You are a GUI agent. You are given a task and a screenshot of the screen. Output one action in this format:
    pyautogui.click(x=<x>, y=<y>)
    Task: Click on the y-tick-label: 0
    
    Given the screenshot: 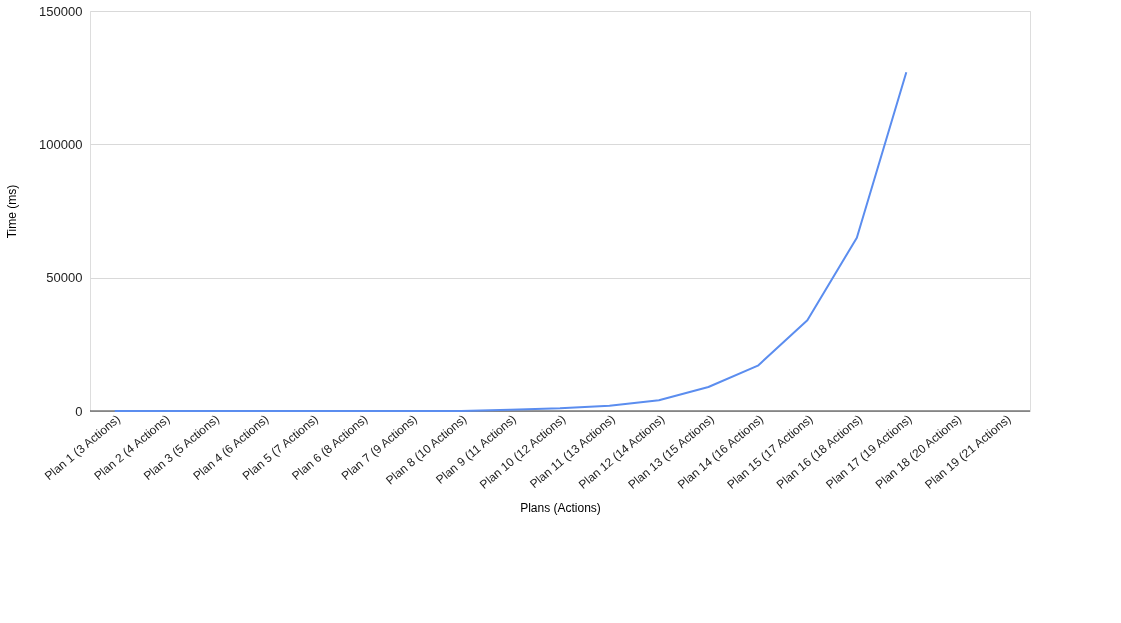 What is the action you would take?
    pyautogui.click(x=79, y=411)
    